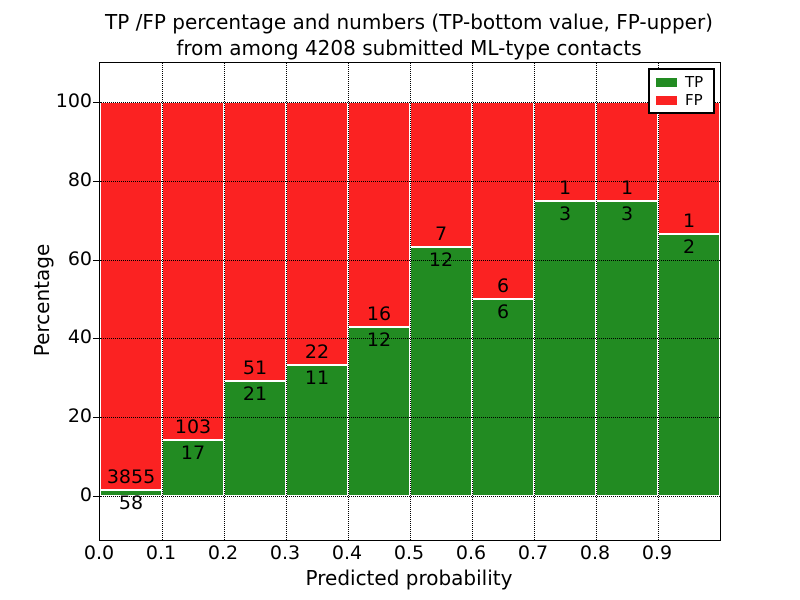 The height and width of the screenshot is (600, 800). Describe the element at coordinates (85, 494) in the screenshot. I see `y-tick-label: 0` at that location.